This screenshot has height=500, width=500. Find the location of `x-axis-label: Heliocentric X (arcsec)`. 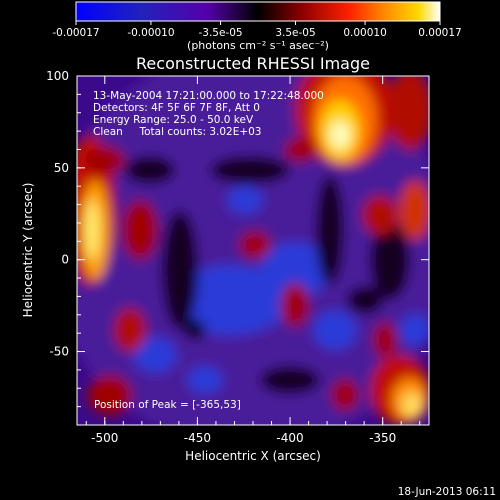

x-axis-label: Heliocentric X (arcsec) is located at coordinates (253, 456).